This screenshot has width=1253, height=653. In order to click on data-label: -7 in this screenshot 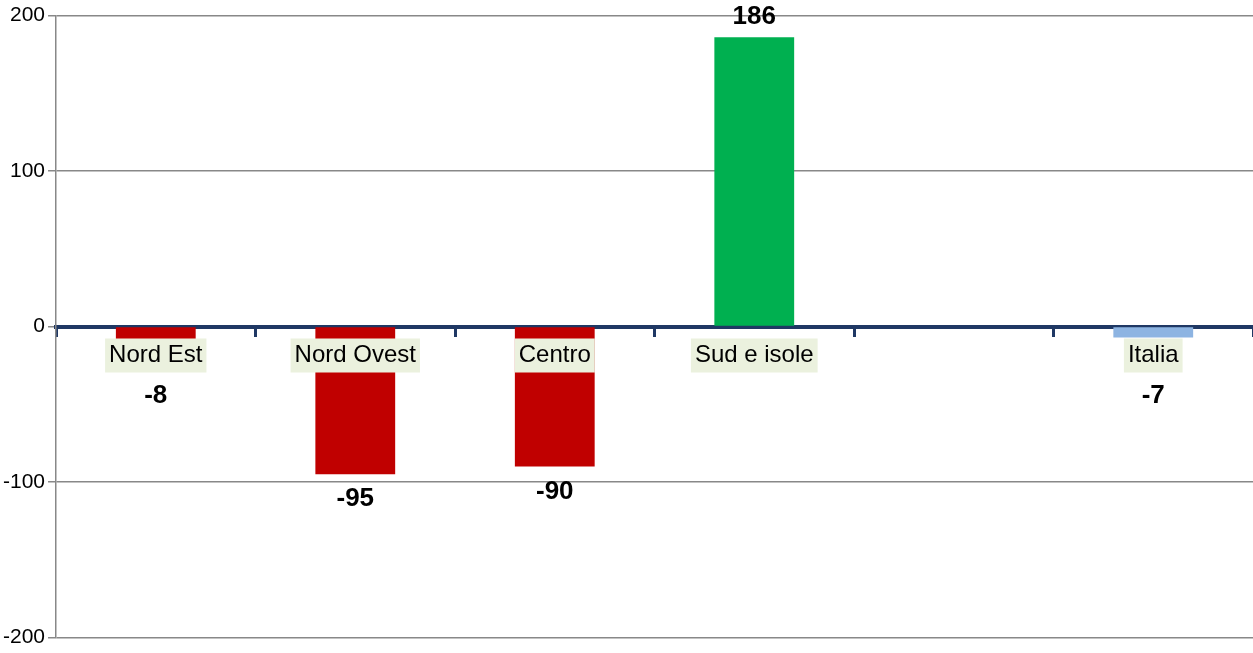, I will do `click(1153, 393)`.